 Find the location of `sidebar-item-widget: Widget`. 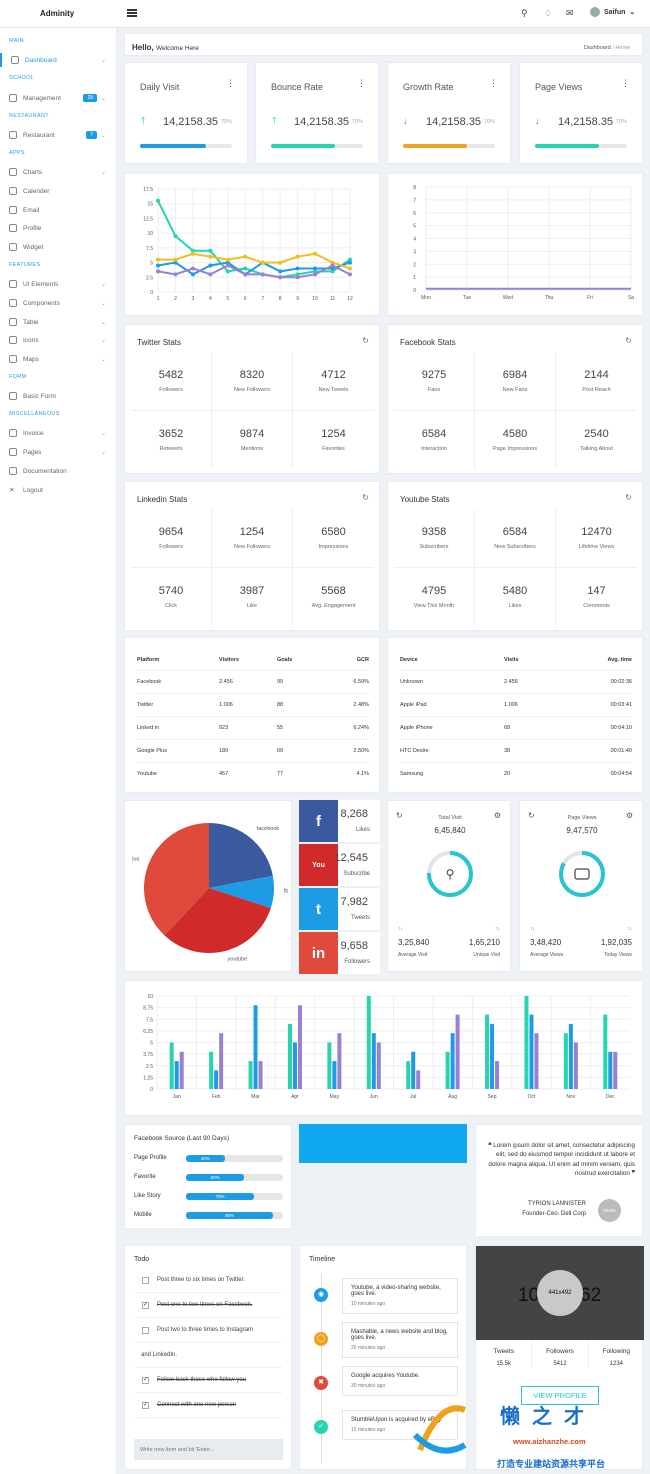

sidebar-item-widget: Widget is located at coordinates (58, 247).